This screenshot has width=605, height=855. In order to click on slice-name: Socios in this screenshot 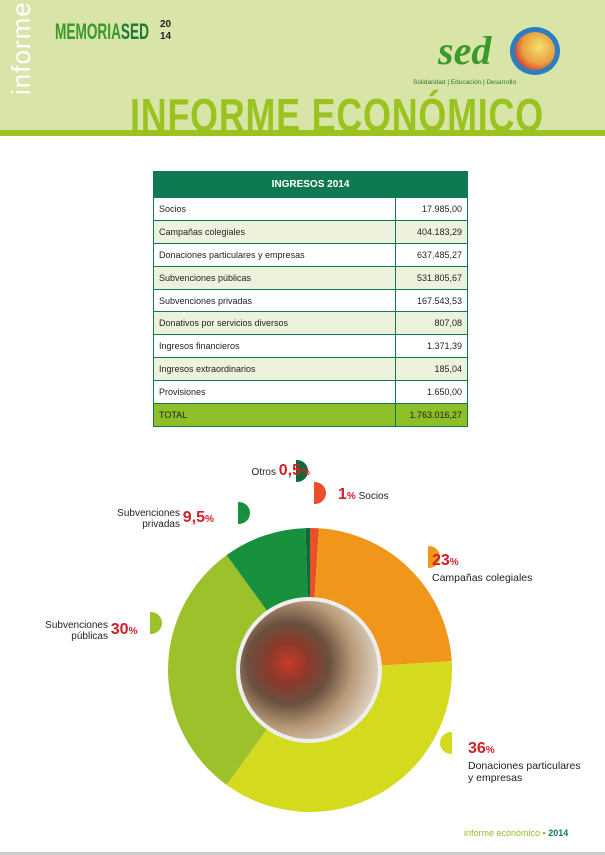, I will do `click(373, 496)`.